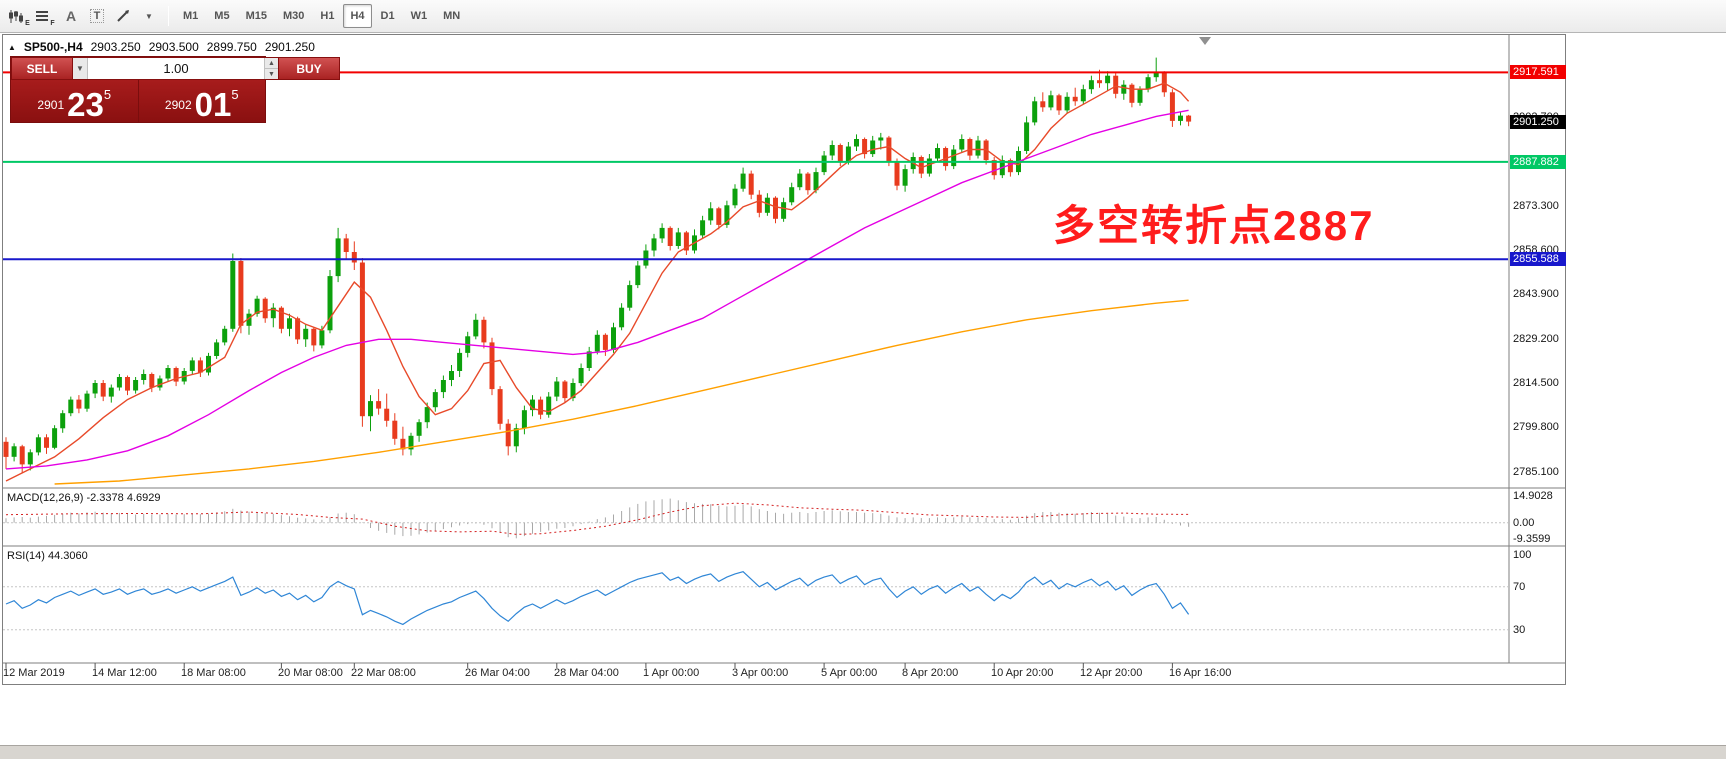 This screenshot has width=1726, height=759. What do you see at coordinates (235, 94) in the screenshot?
I see `ask-price-sup: 5` at bounding box center [235, 94].